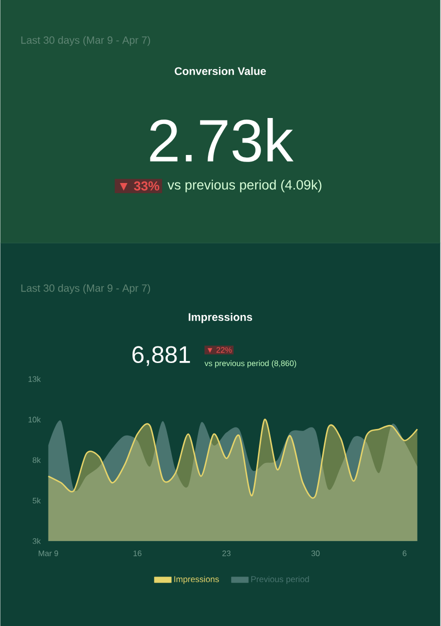  What do you see at coordinates (280, 580) in the screenshot?
I see `legend-label: Previous period` at bounding box center [280, 580].